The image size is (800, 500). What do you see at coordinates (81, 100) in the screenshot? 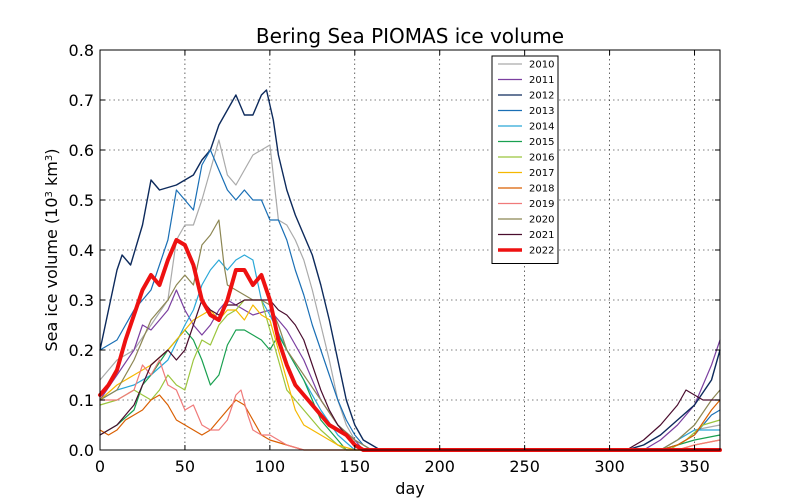
I see `y-tick-label: 0.7` at bounding box center [81, 100].